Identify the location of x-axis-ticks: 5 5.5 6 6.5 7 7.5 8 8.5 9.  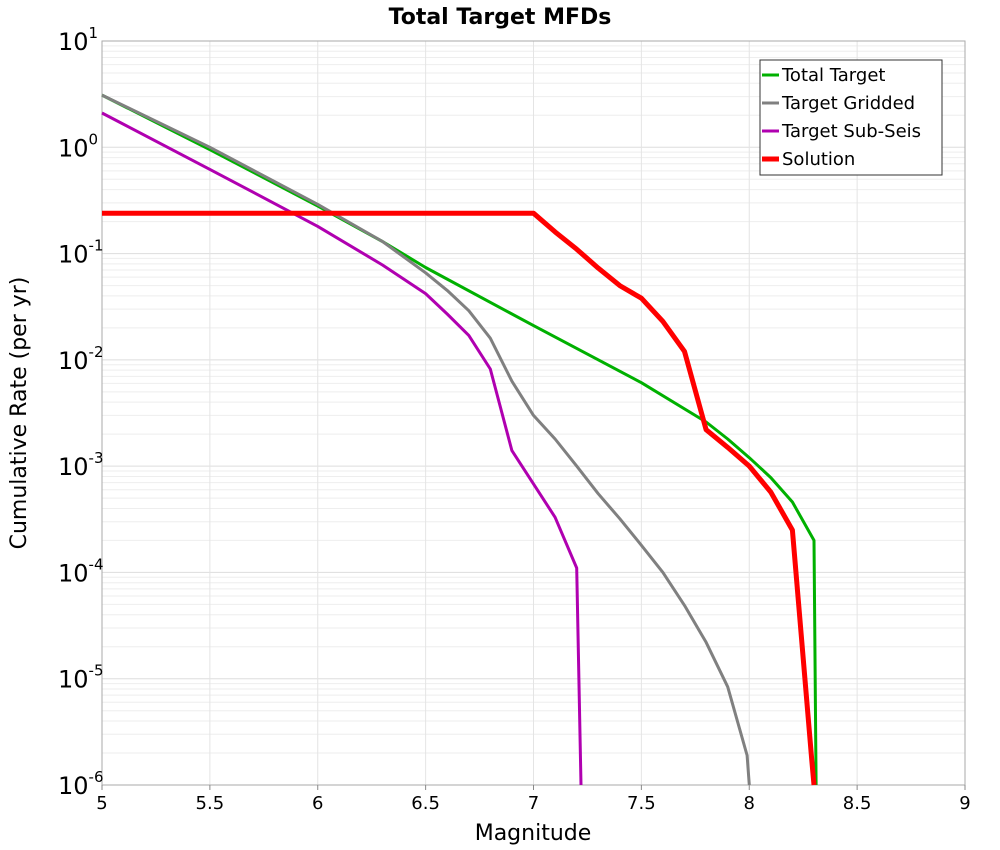
(533, 799).